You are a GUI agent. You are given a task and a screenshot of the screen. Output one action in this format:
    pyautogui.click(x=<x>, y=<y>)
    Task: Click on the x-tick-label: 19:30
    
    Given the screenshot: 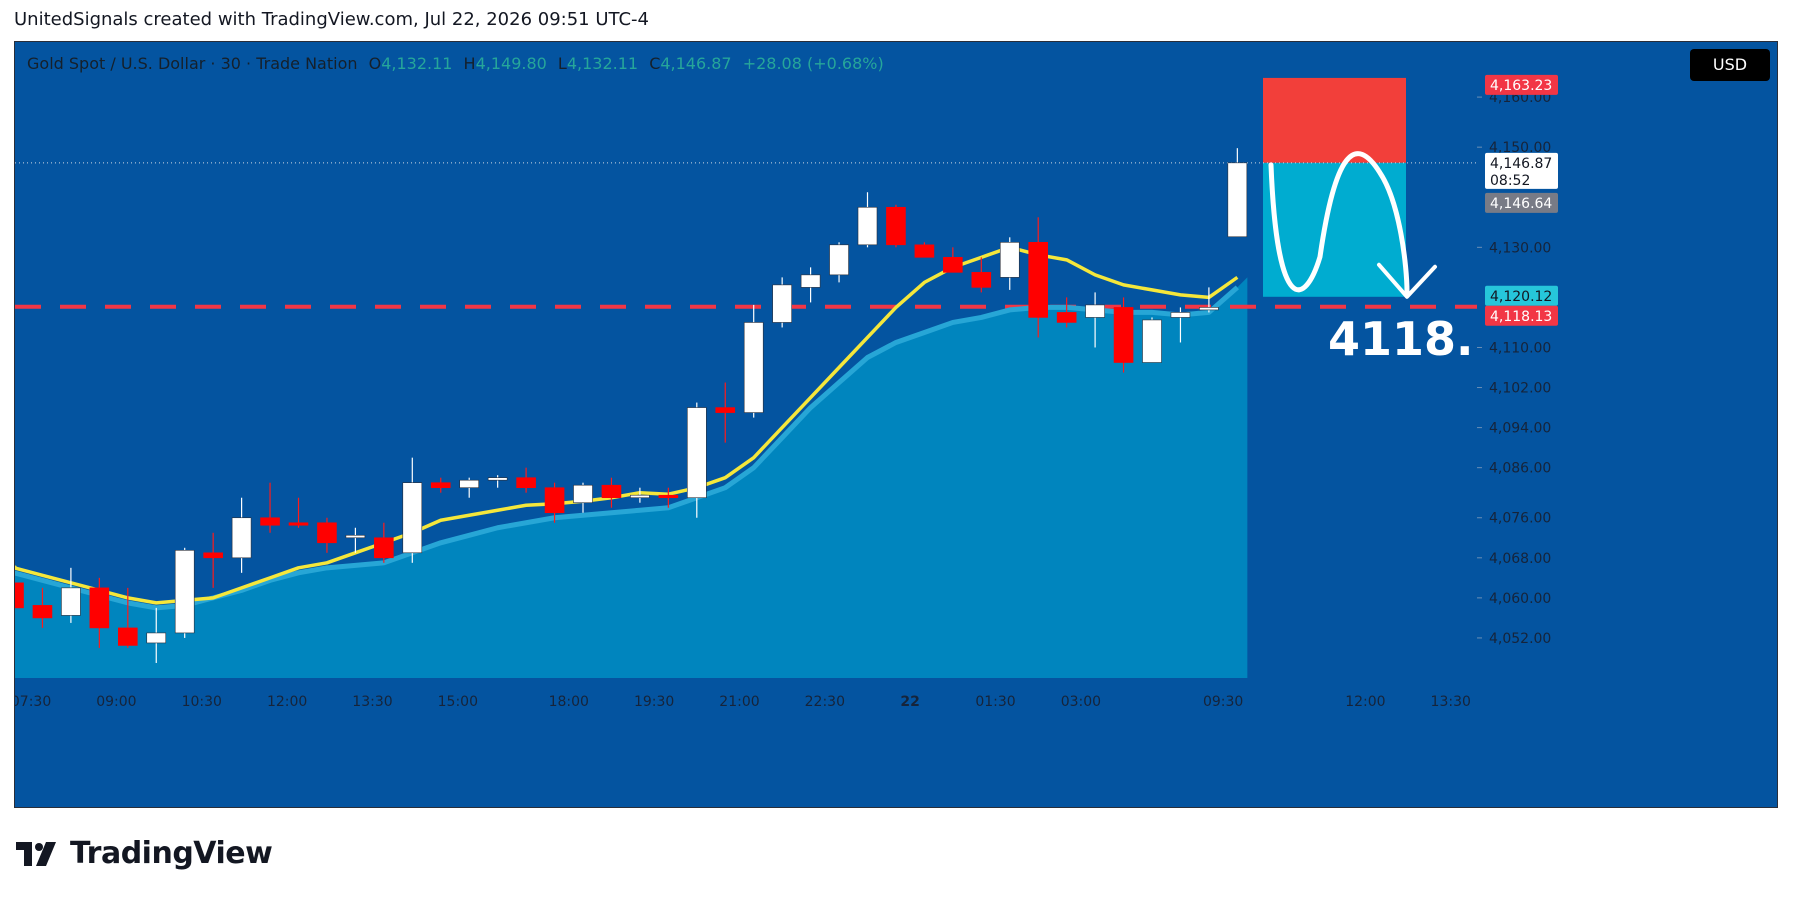 What is the action you would take?
    pyautogui.click(x=654, y=702)
    